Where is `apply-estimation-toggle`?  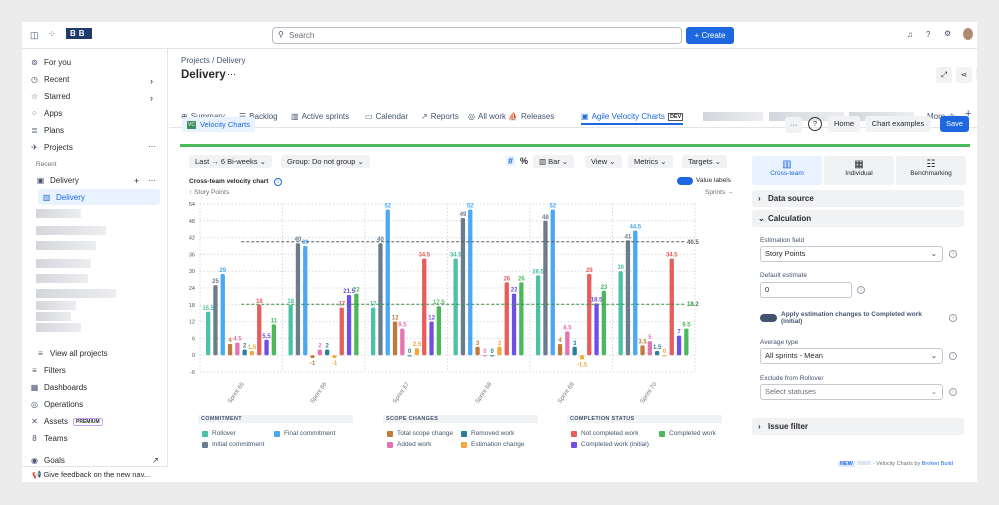
apply-estimation-toggle is located at coordinates (768, 318).